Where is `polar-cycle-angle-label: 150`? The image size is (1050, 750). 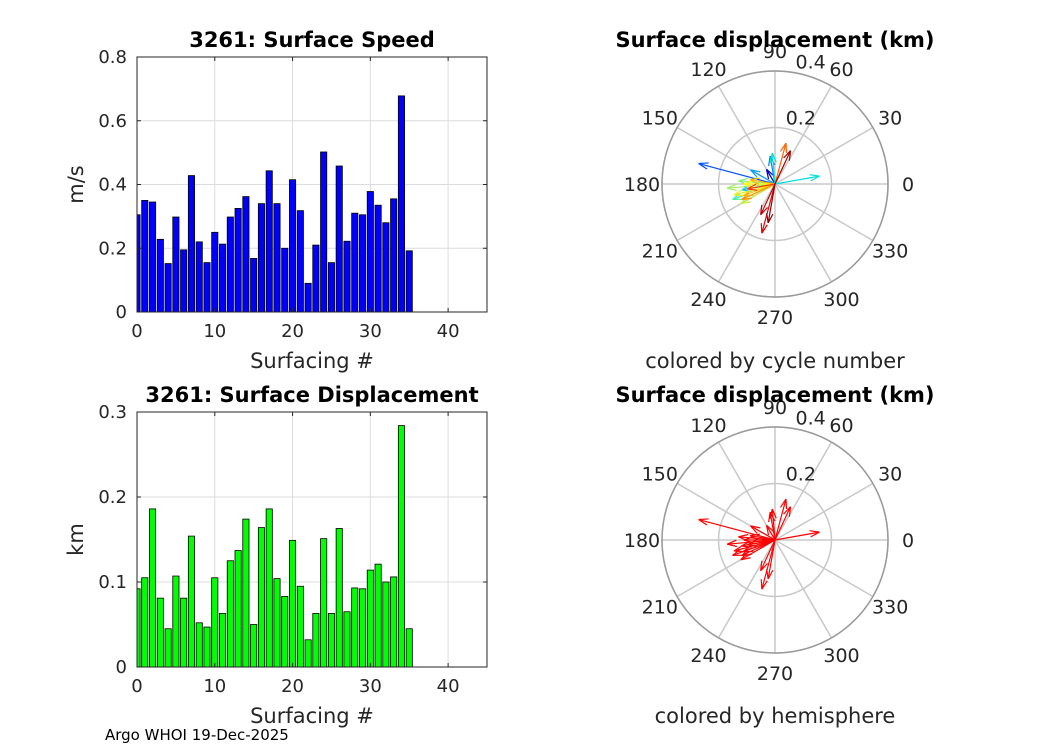
polar-cycle-angle-label: 150 is located at coordinates (660, 119).